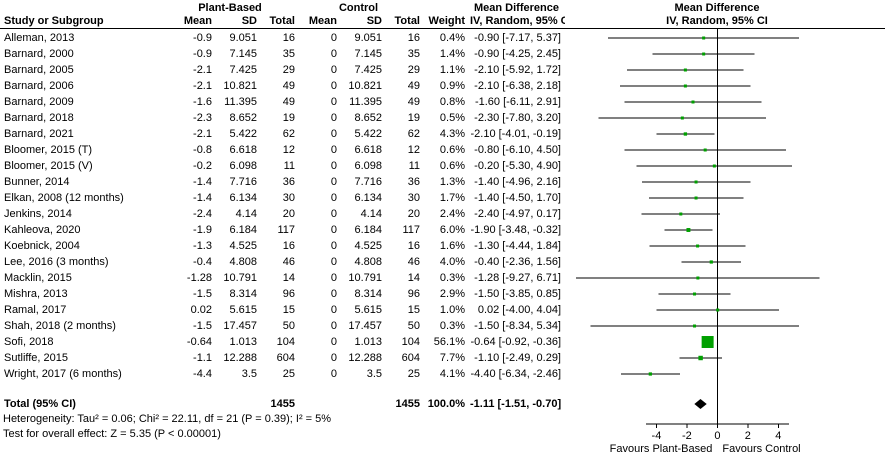  What do you see at coordinates (516, 374) in the screenshot?
I see `ci-text: -4.40 [-6.34, -2.46]` at bounding box center [516, 374].